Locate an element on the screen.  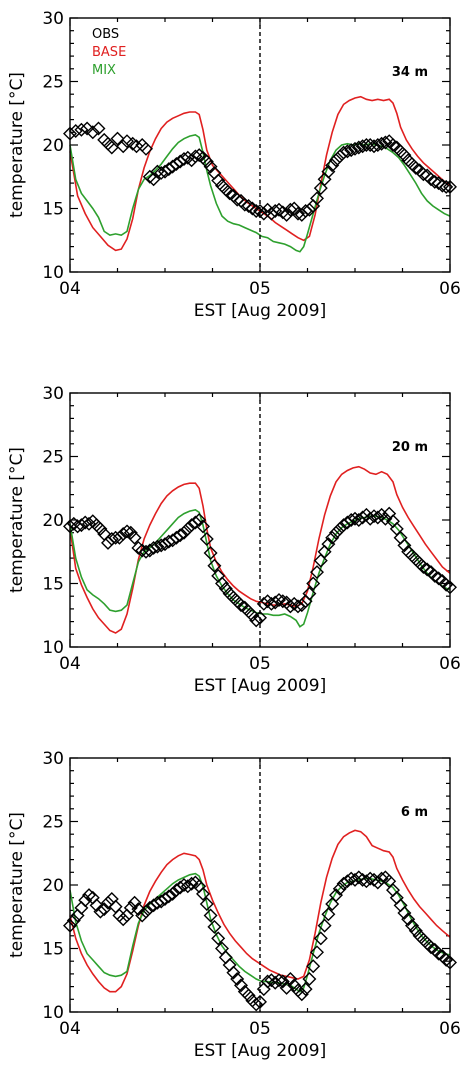
y-axis-label: temperature [°C] is located at coordinates (17, 520).